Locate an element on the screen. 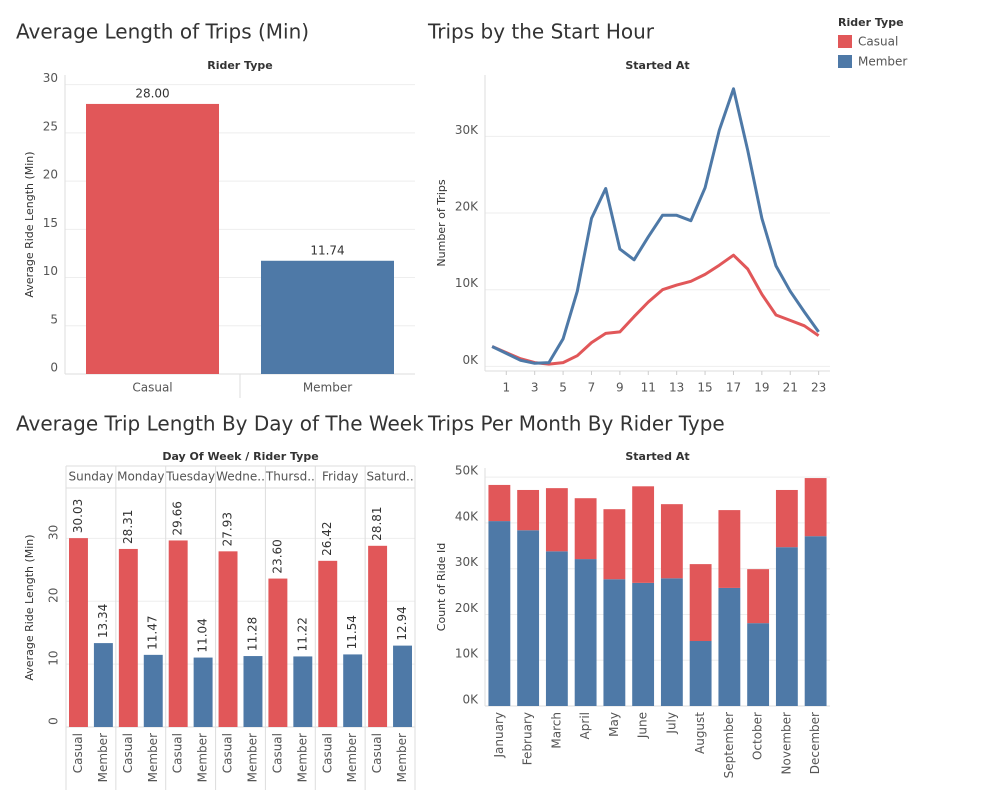 The width and height of the screenshot is (999, 799). y-tick-label: 50K is located at coordinates (467, 471).